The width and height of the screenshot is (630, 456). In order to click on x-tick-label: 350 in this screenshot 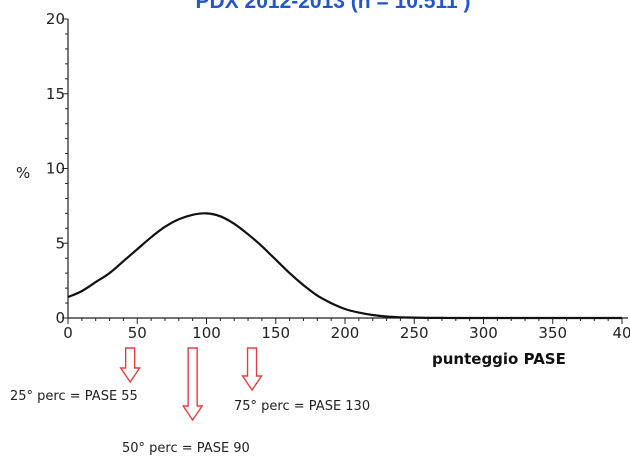, I will do `click(552, 333)`.